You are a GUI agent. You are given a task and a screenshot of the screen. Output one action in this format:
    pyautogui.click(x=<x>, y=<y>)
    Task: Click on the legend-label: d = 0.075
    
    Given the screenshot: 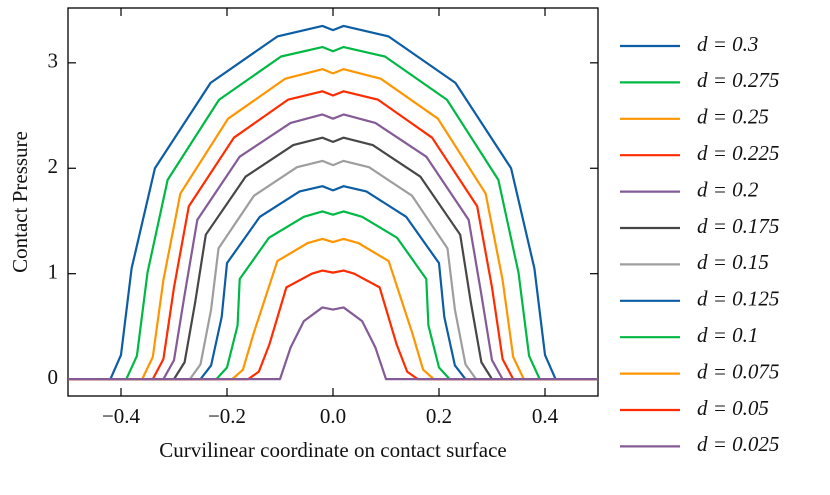 What is the action you would take?
    pyautogui.click(x=738, y=371)
    